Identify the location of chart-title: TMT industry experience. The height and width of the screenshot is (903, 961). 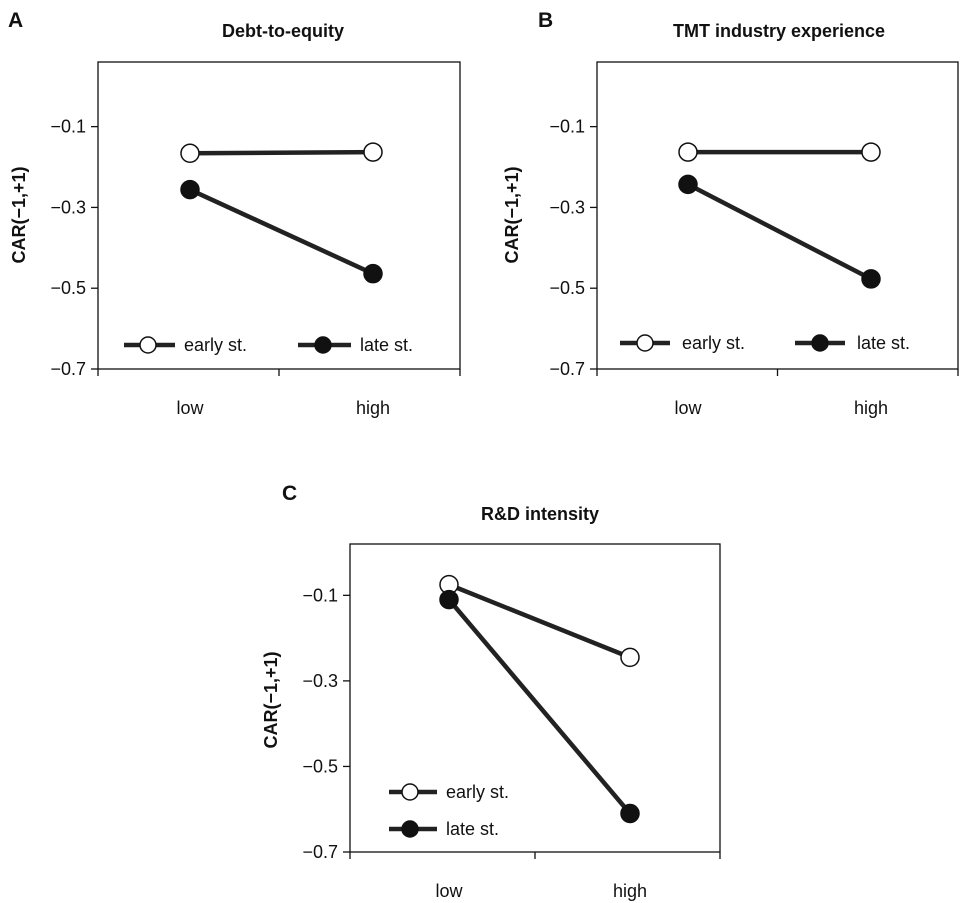
(779, 31).